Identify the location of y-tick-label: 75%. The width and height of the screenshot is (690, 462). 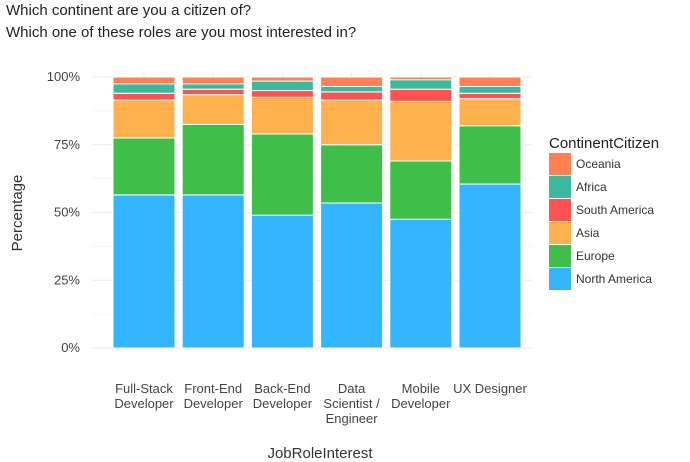
(67, 144).